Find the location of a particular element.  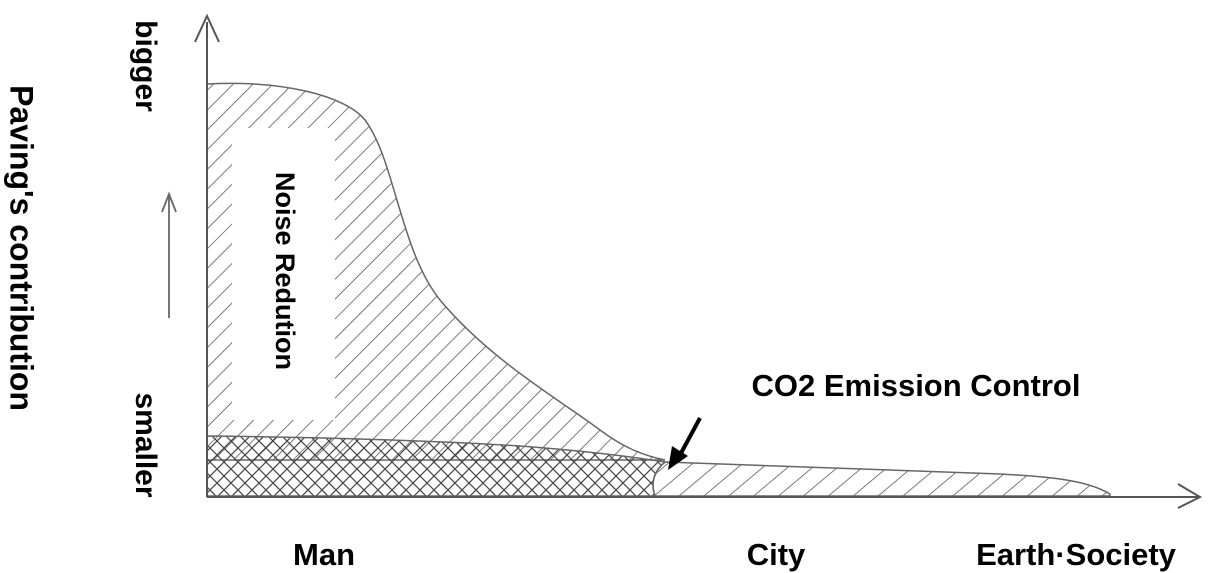

noise-label-box is located at coordinates (283, 274).